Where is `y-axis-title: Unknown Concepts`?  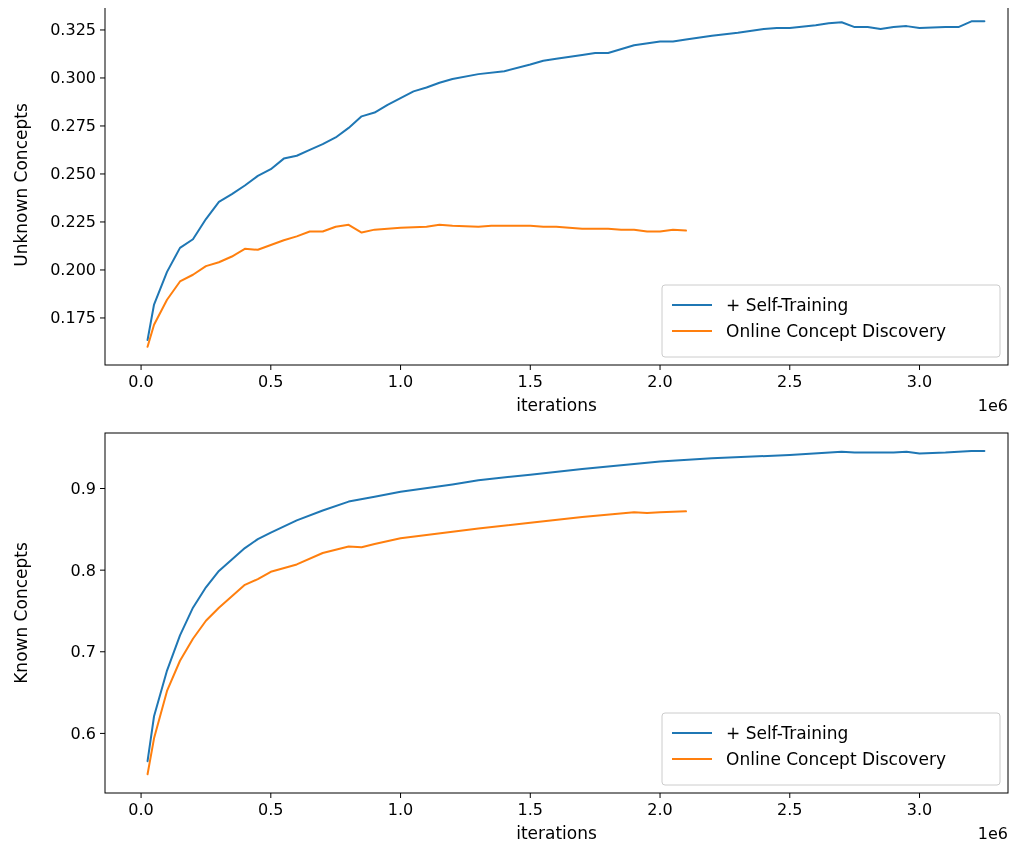
y-axis-title: Unknown Concepts is located at coordinates (21, 185).